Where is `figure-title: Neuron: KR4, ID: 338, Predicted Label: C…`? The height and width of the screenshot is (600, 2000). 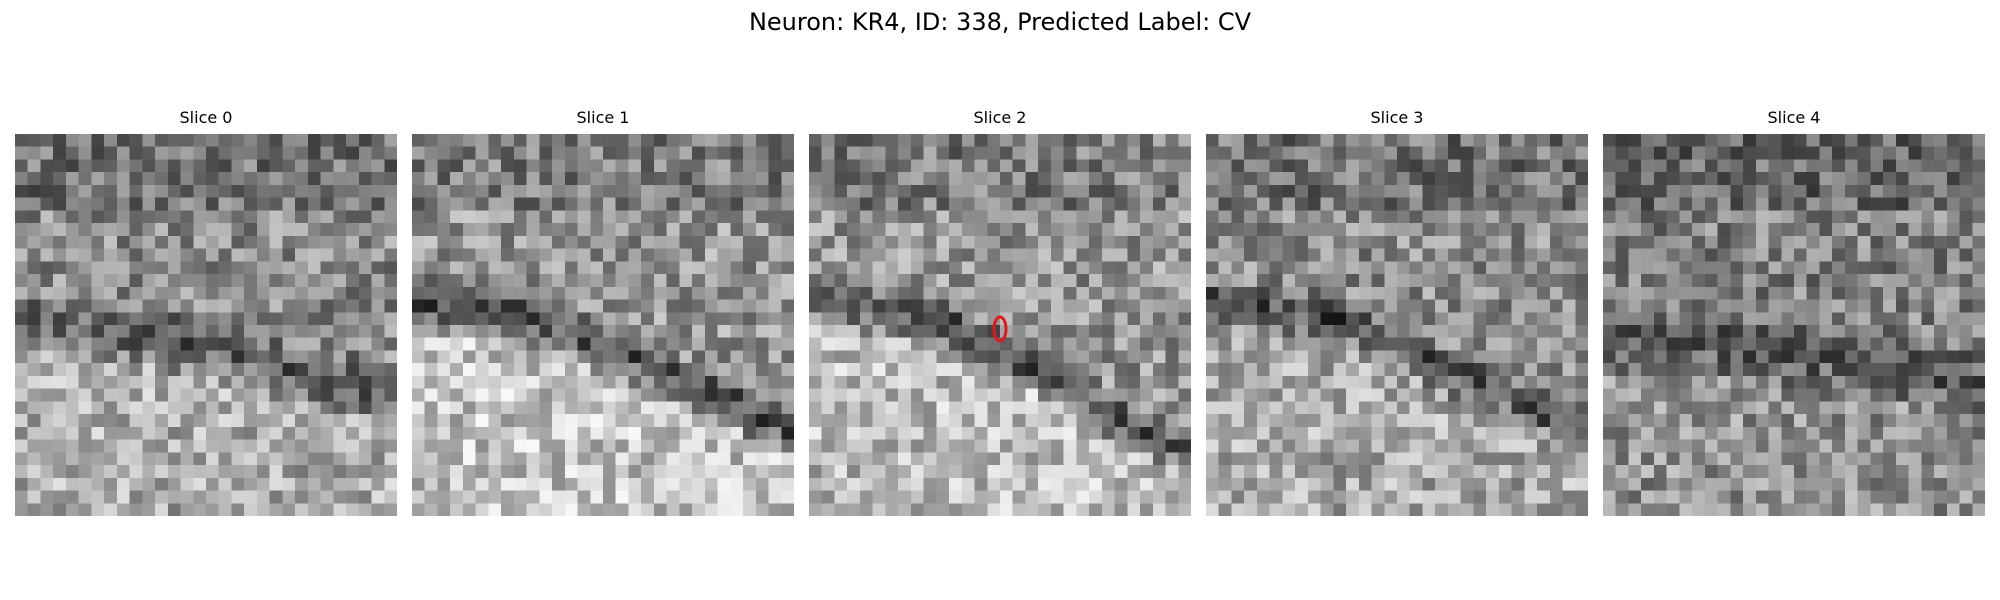
figure-title: Neuron: KR4, ID: 338, Predicted Label: C… is located at coordinates (1000, 22).